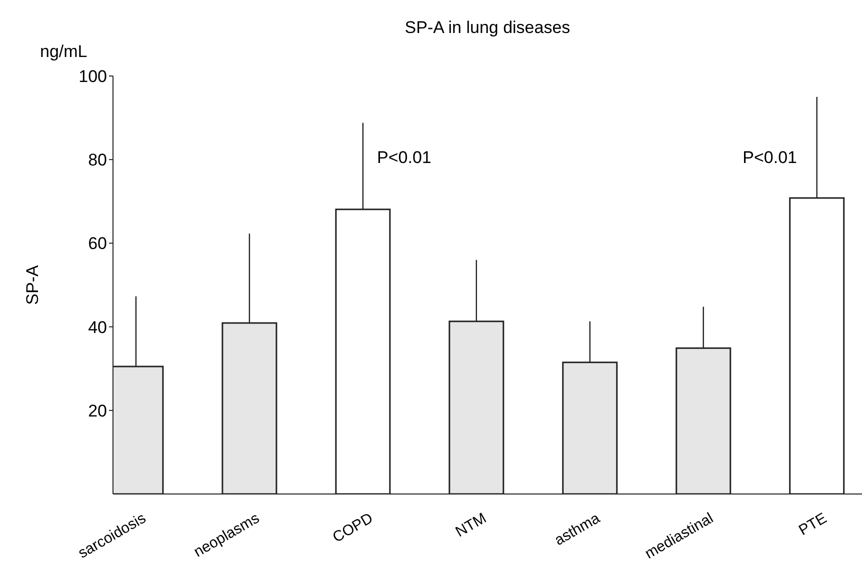 The height and width of the screenshot is (586, 862). I want to click on y-tick-label: 60, so click(97, 244).